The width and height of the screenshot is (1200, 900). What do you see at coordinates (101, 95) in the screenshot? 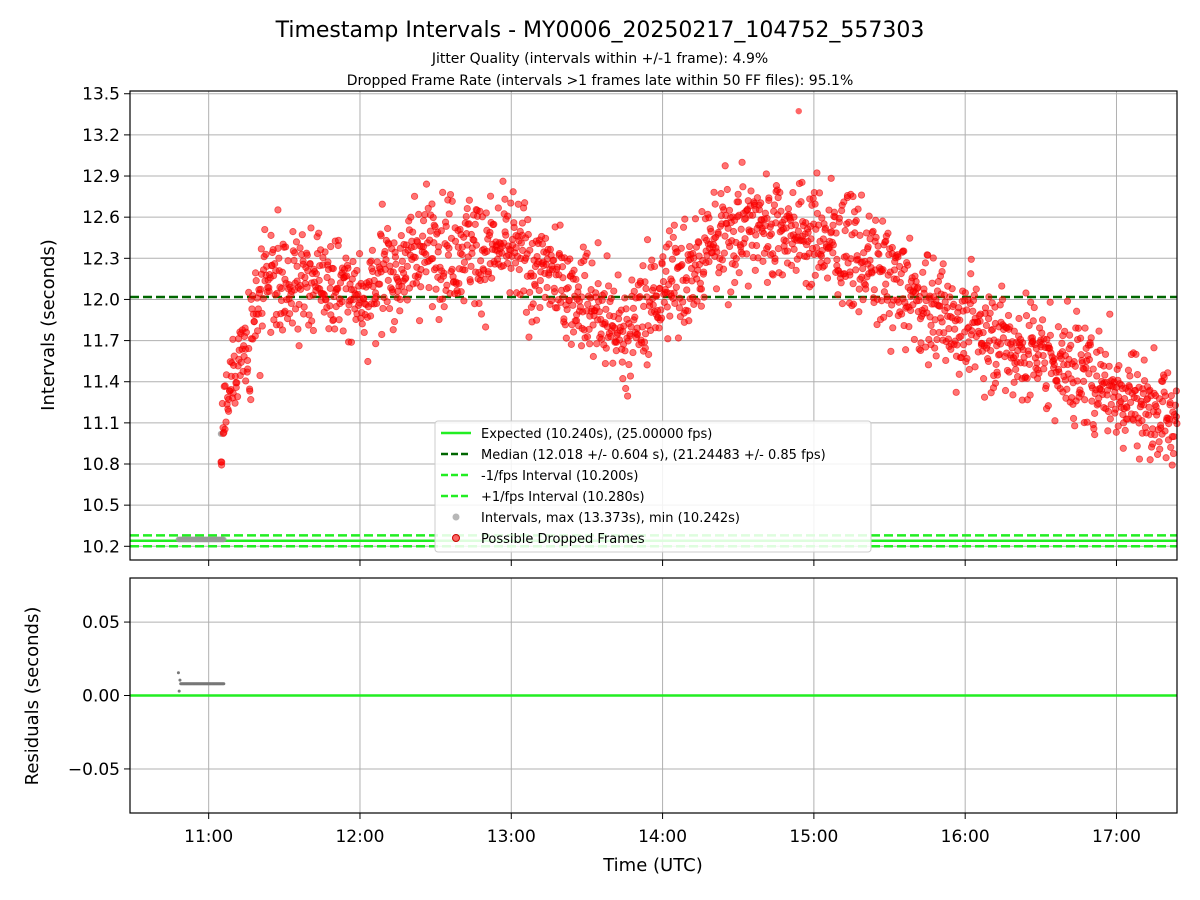
I see `top-y-tick-label: 13.5` at bounding box center [101, 95].